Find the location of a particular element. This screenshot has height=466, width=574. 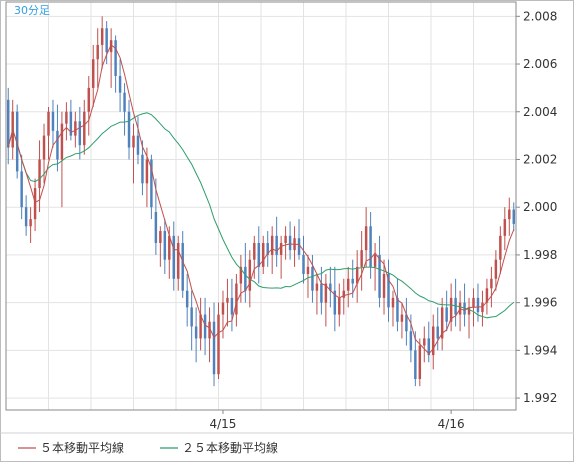

y-tick-label: 1.992 is located at coordinates (540, 398).